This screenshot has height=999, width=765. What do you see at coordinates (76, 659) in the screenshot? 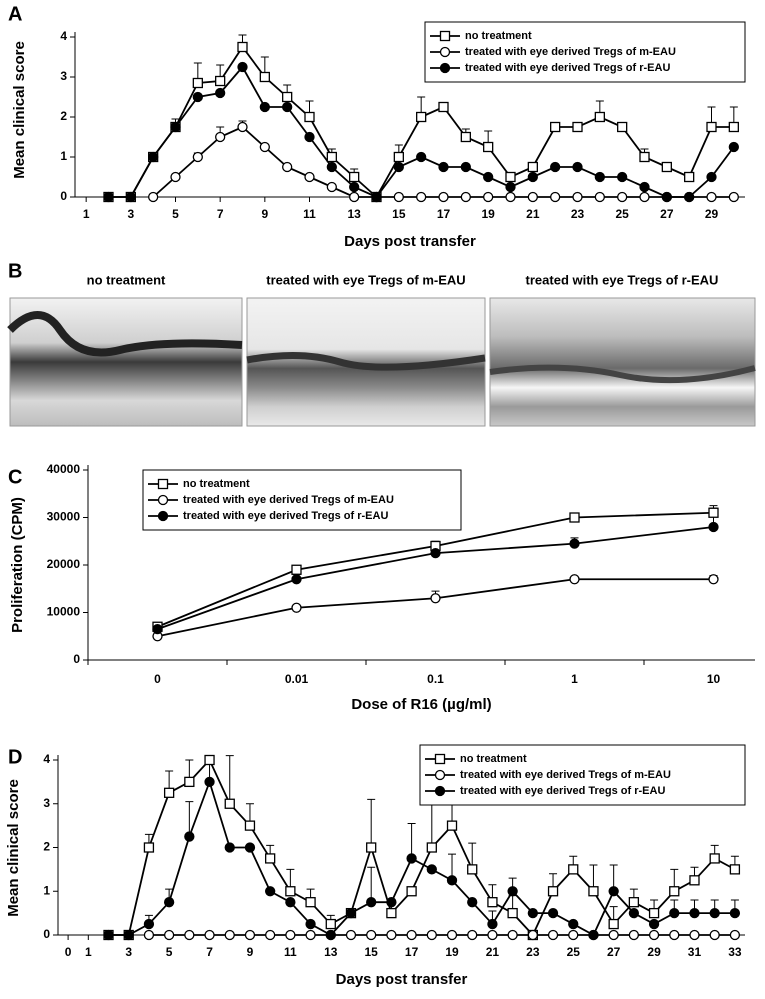
I see `y-tick-label: 0` at bounding box center [76, 659].